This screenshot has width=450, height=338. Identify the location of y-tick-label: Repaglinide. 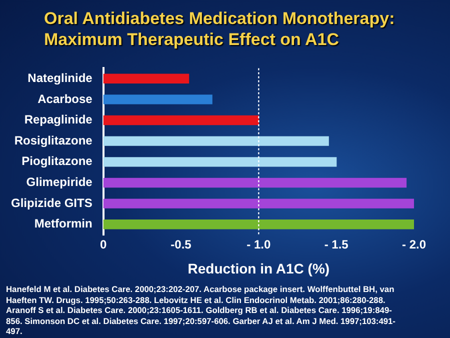
(58, 119).